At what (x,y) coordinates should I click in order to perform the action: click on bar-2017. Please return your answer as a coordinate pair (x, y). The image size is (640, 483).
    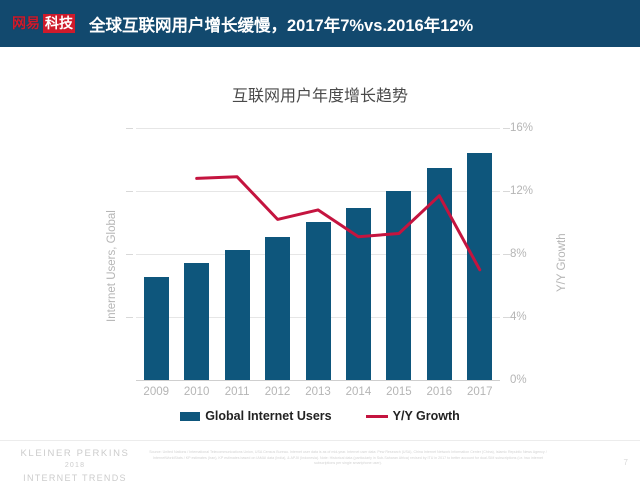
    Looking at the image, I should click on (480, 266).